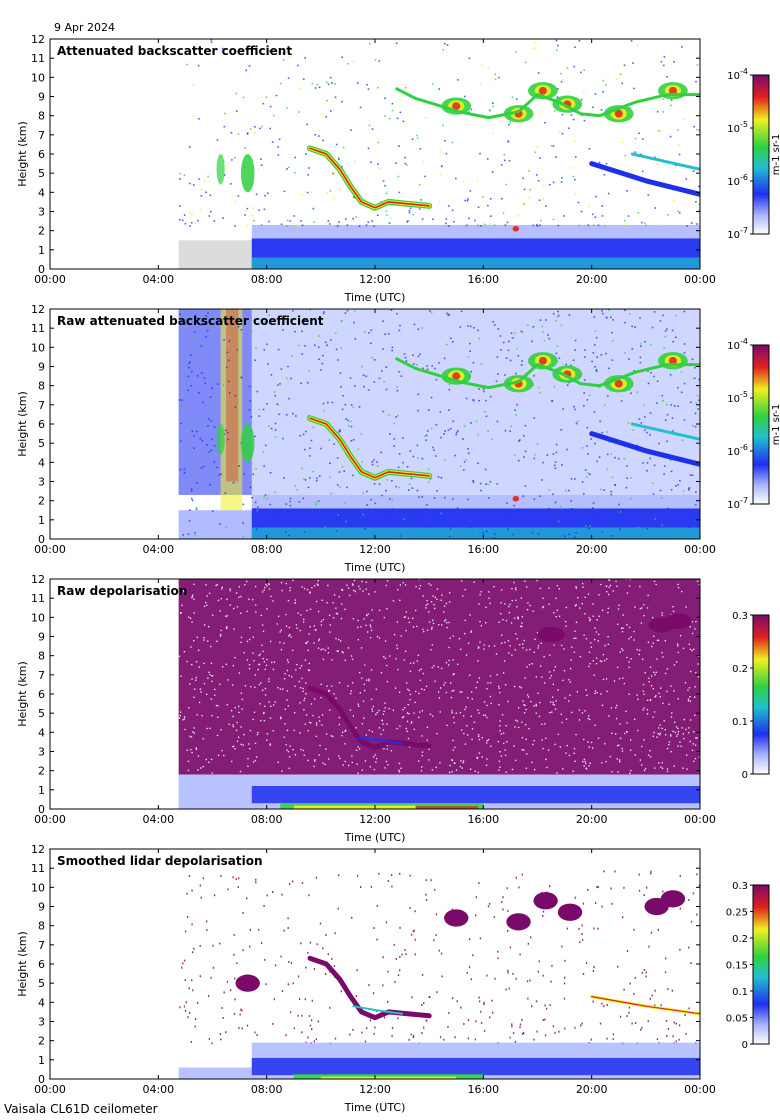  Describe the element at coordinates (740, 939) in the screenshot. I see `colorbar-tick-label: 0.2` at that location.